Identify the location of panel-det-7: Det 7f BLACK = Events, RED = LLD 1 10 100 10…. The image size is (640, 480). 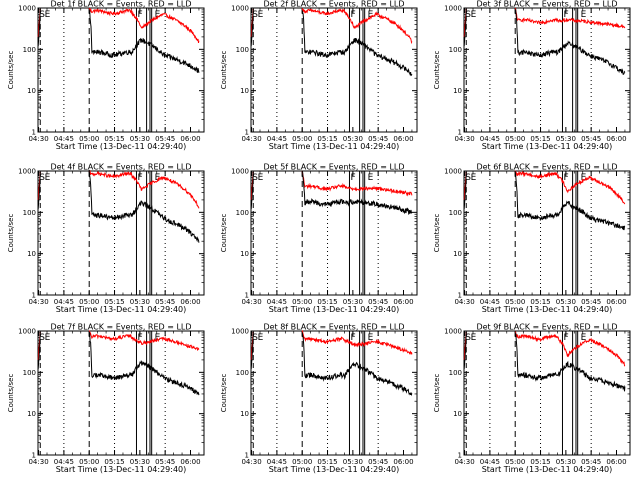
(106, 398).